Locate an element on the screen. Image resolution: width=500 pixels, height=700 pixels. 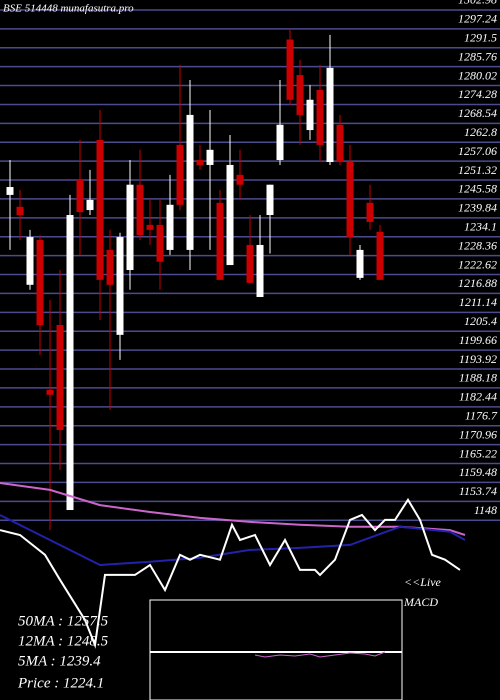
y-tick-label: 1280.02 is located at coordinates (477, 75).